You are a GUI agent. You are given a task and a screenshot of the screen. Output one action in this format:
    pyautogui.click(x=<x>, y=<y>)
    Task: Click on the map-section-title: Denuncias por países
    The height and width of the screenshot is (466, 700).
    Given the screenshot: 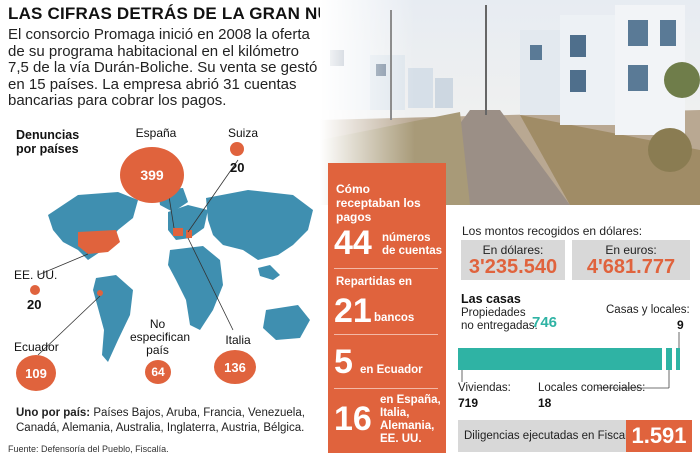 What is the action you would take?
    pyautogui.click(x=48, y=142)
    